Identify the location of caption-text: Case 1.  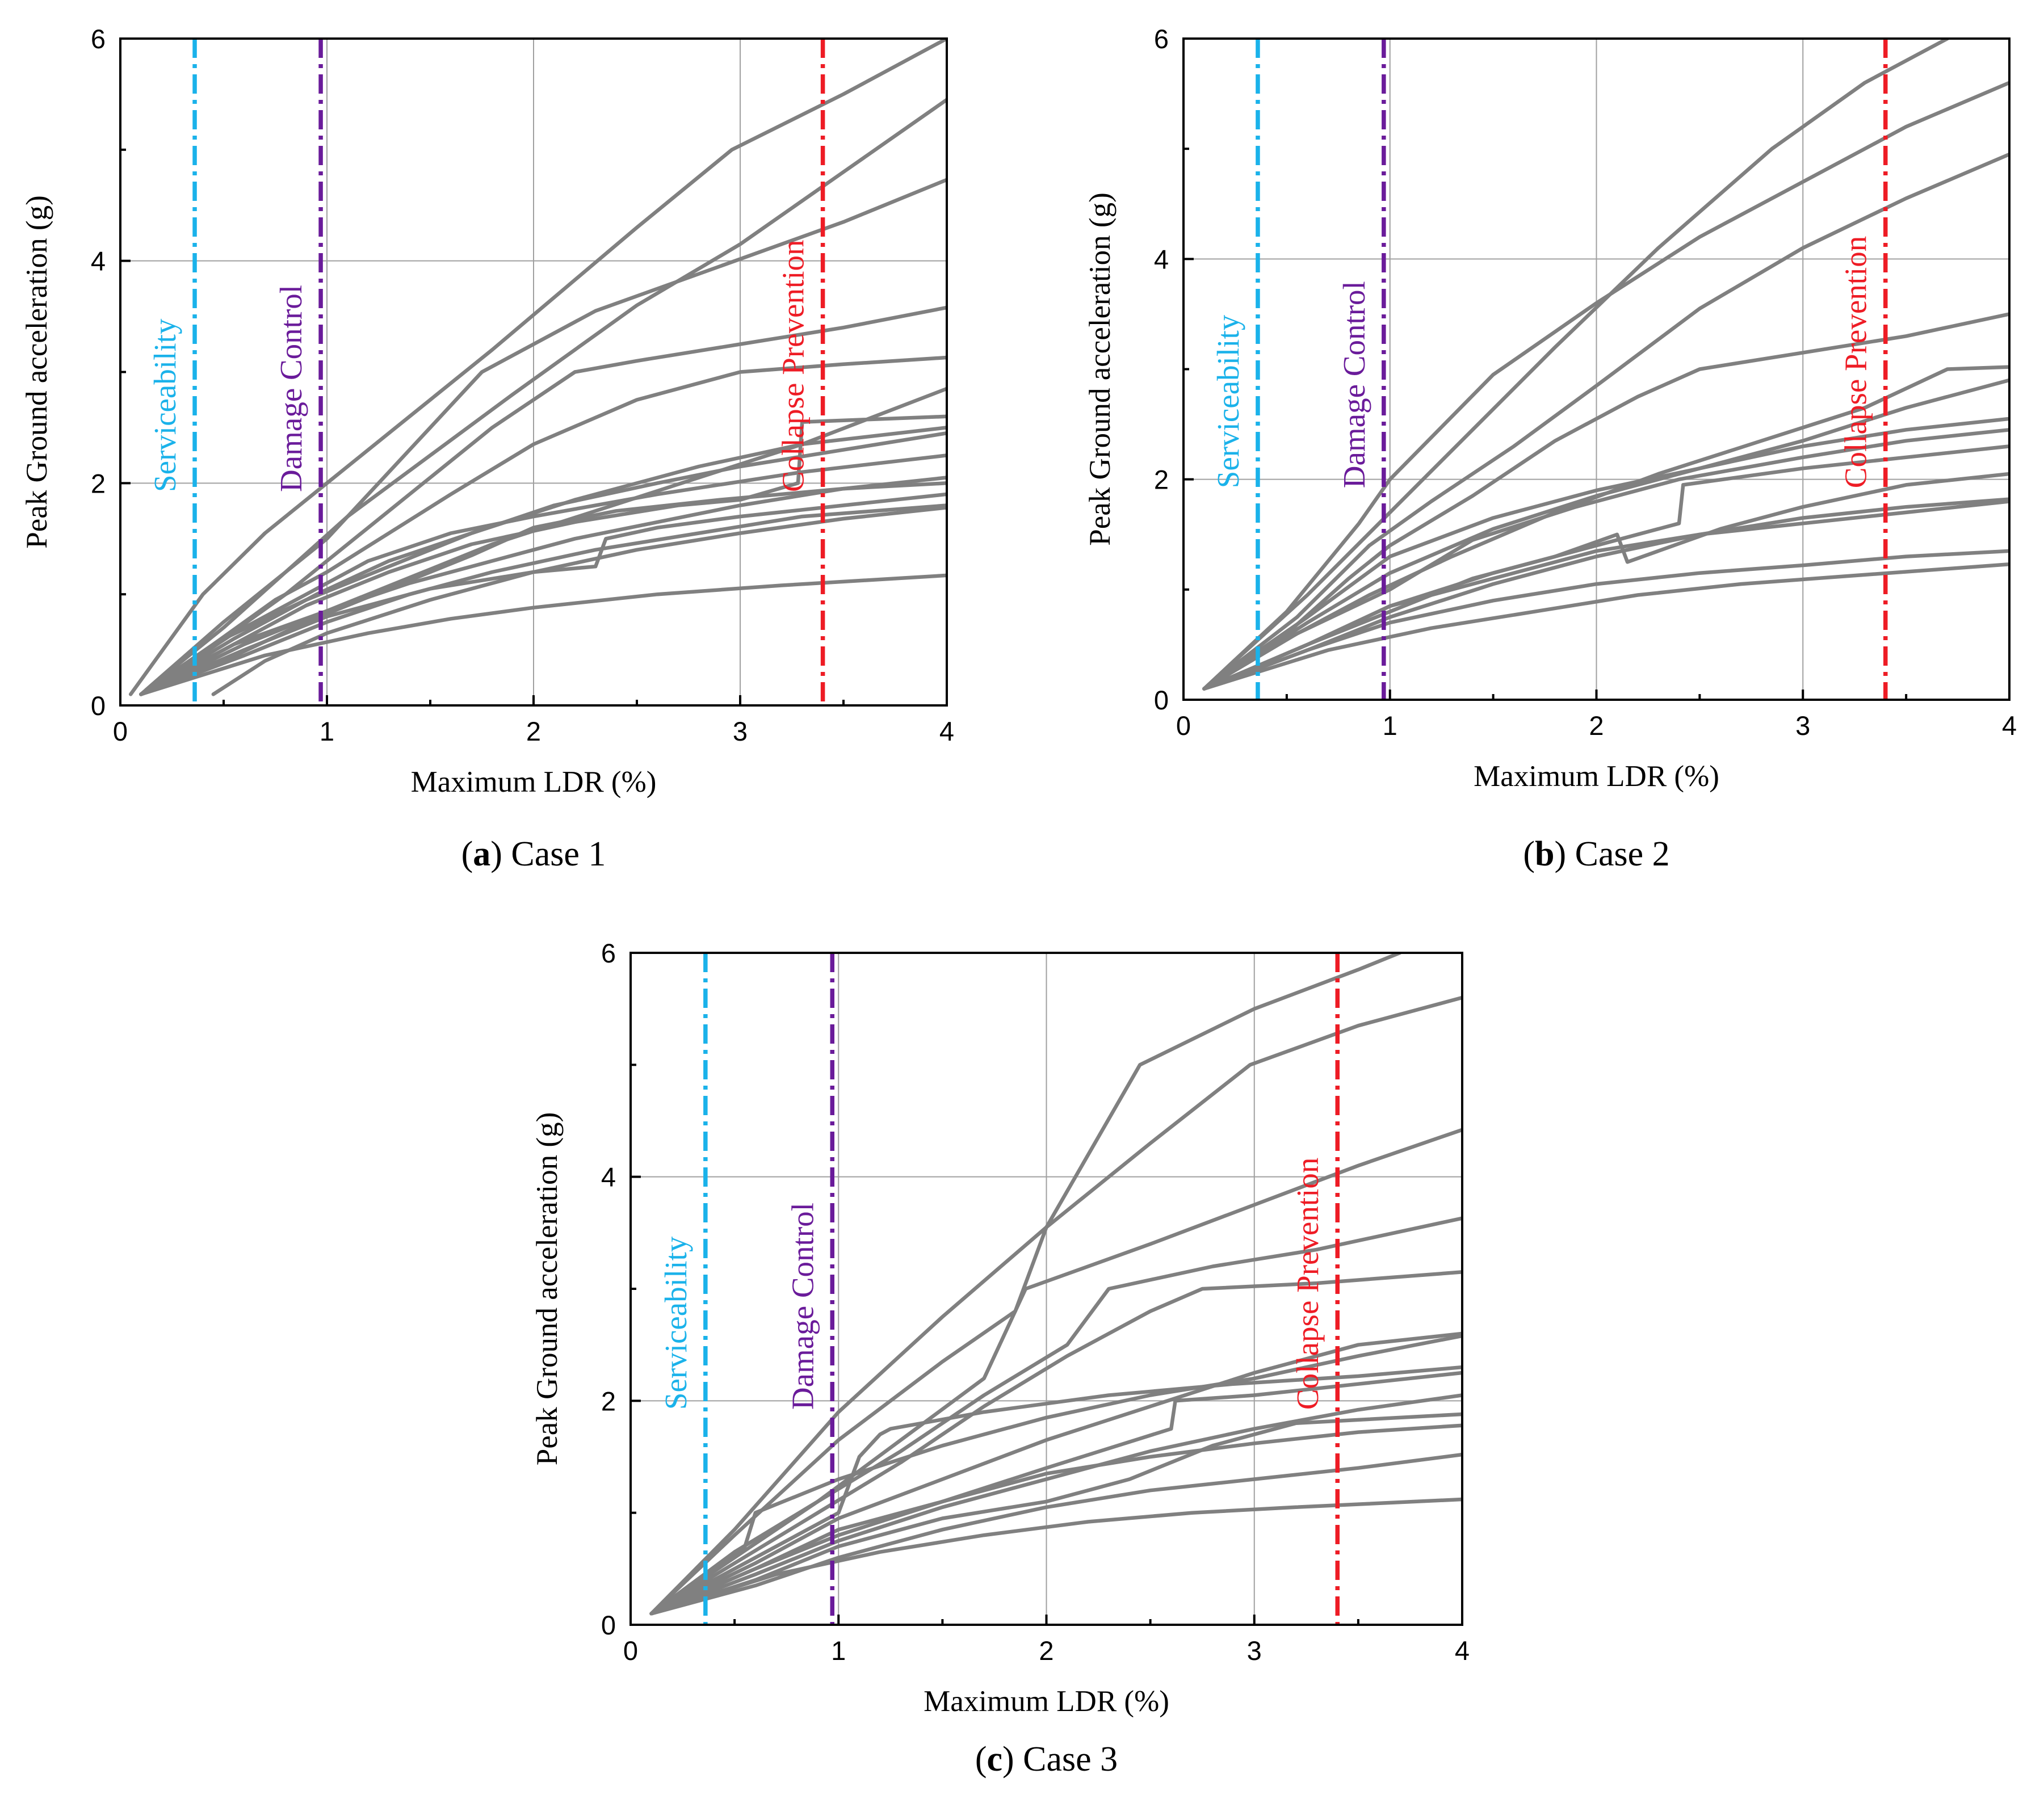
(559, 854).